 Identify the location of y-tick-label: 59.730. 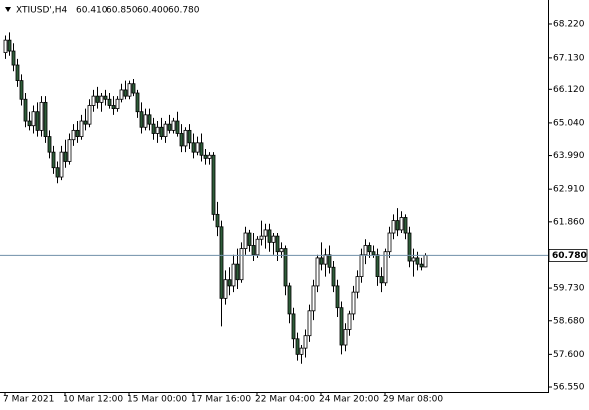
(569, 289).